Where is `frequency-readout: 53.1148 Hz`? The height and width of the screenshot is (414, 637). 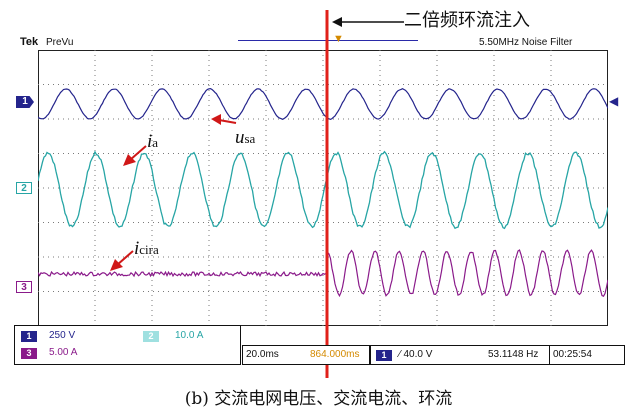
frequency-readout: 53.1148 Hz is located at coordinates (513, 354).